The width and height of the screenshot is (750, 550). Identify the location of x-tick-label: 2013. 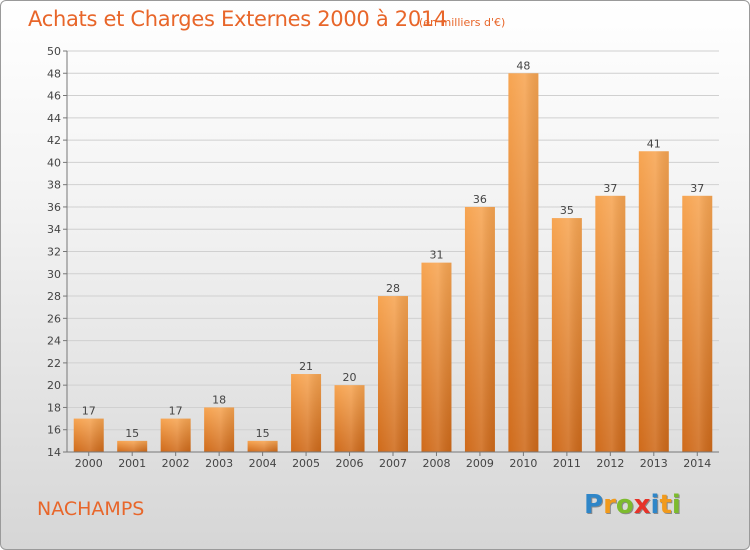
(654, 463).